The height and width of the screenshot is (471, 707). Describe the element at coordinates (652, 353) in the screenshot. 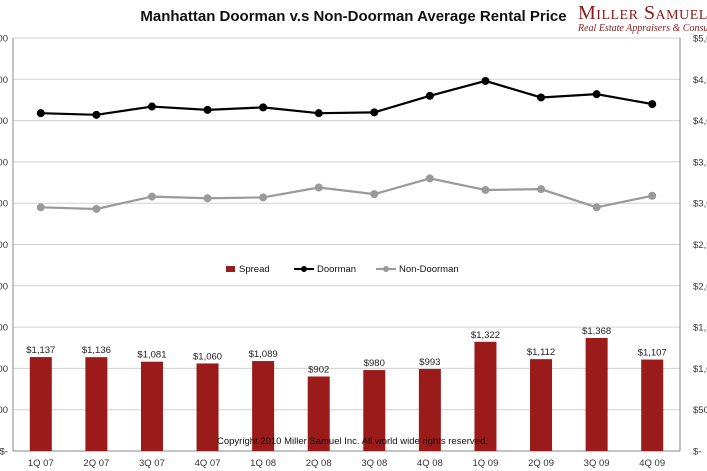

I see `spread-data-label: $1,107` at that location.